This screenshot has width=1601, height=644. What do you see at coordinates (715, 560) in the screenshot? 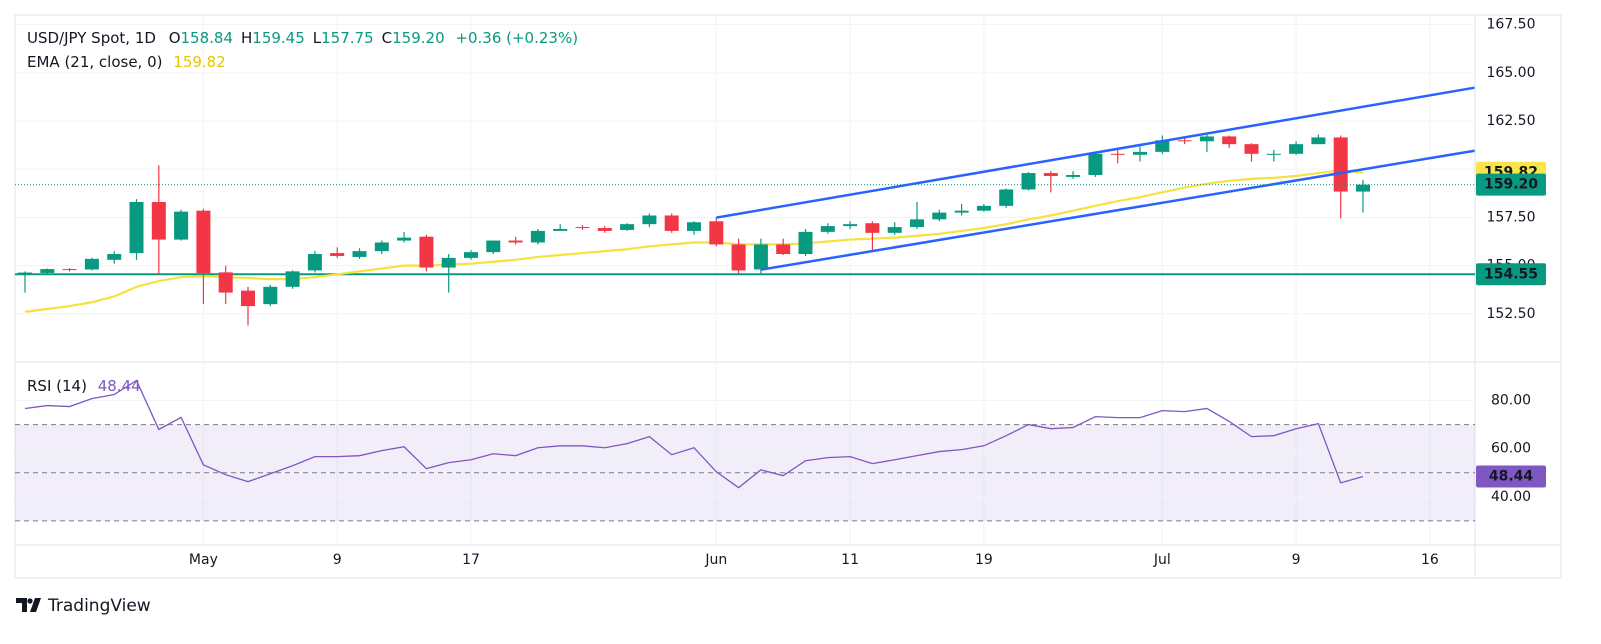
I see `x-tick-label: Jun` at bounding box center [715, 560].